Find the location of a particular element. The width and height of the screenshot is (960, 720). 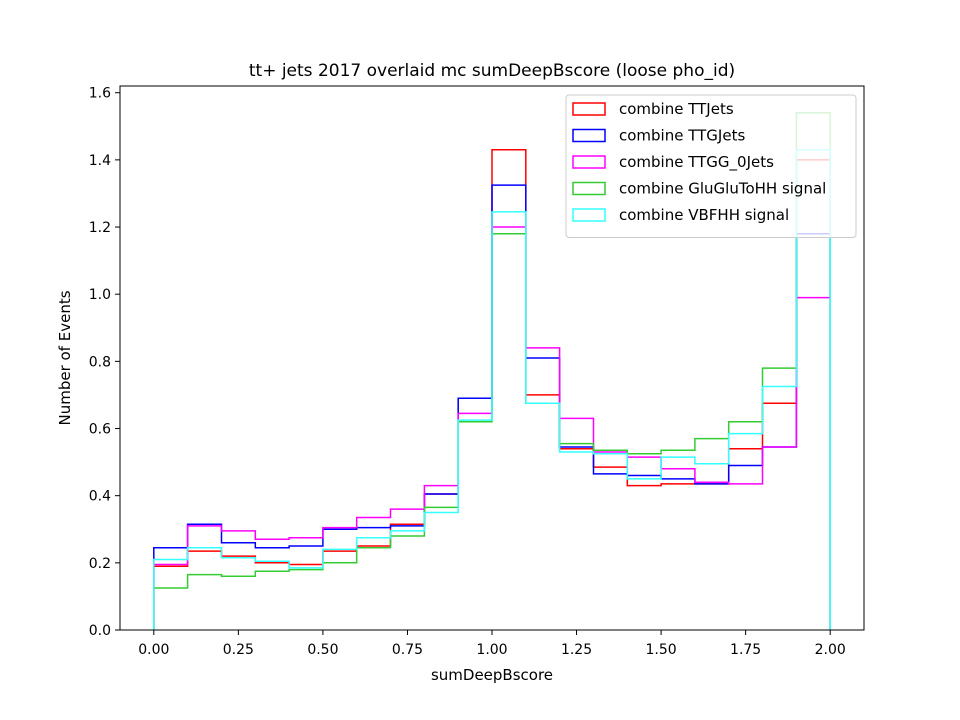

x-tick-label: 1.50 is located at coordinates (661, 650).